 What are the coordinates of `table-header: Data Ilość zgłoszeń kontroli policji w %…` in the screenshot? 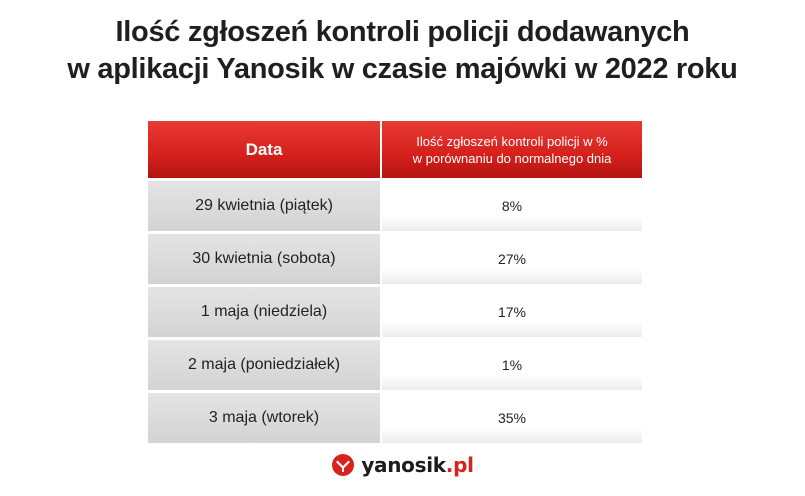 It's located at (395, 149).